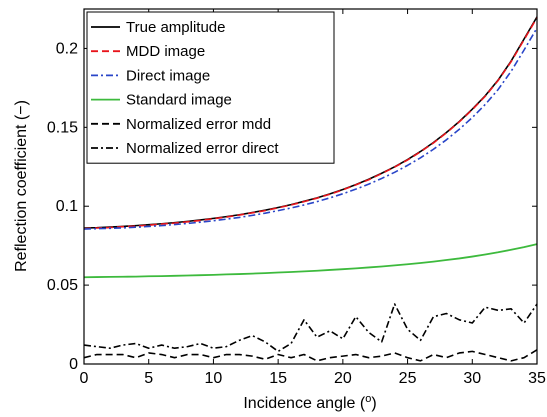 The width and height of the screenshot is (547, 417). Describe the element at coordinates (168, 75) in the screenshot. I see `legend-label-2: Direct image` at that location.